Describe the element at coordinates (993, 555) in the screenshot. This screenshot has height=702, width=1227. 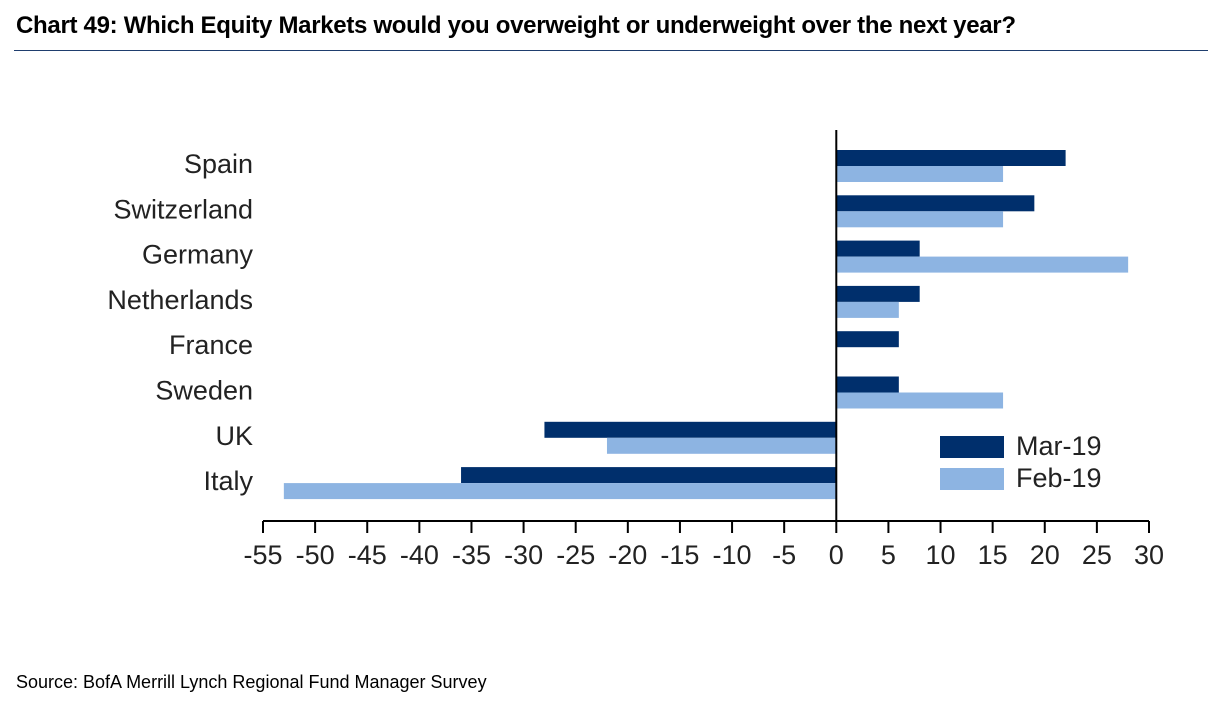
I see `x-tick-label: 15` at that location.